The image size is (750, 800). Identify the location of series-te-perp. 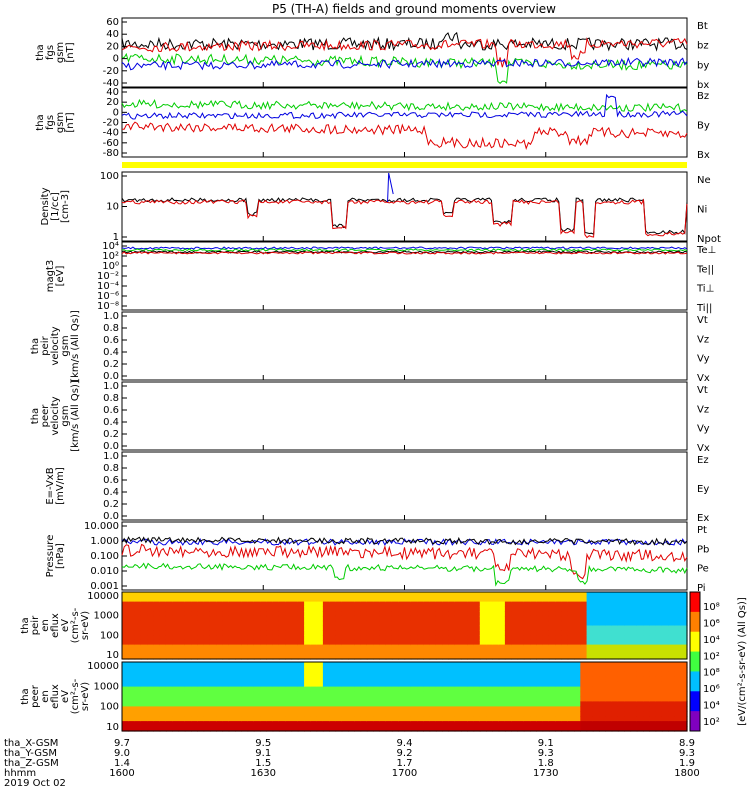
(404, 253).